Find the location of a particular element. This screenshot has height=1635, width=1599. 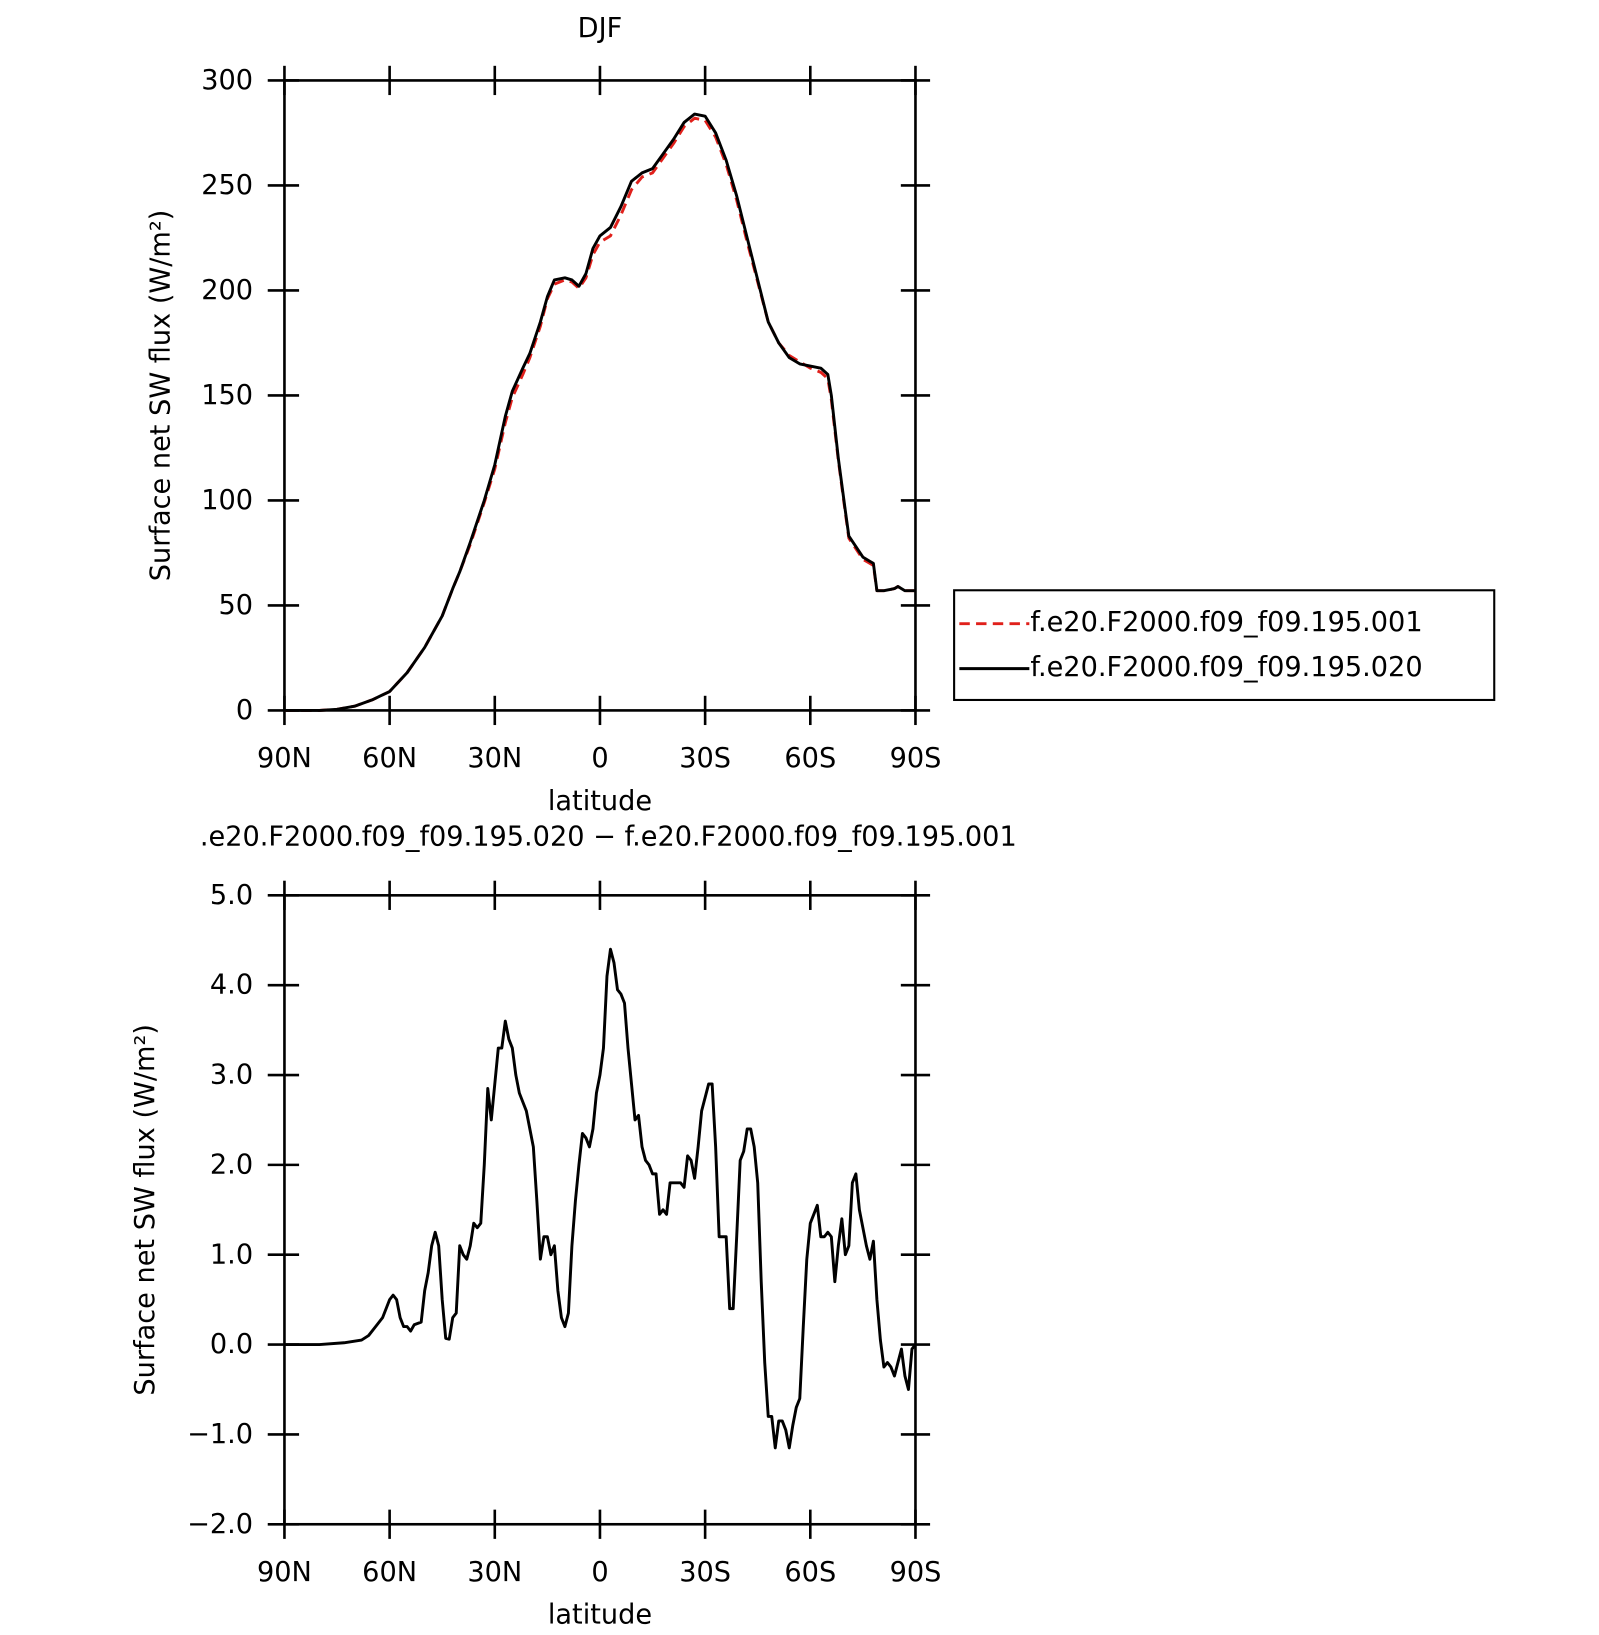

y-tick-label: 2.0 is located at coordinates (231, 1164).